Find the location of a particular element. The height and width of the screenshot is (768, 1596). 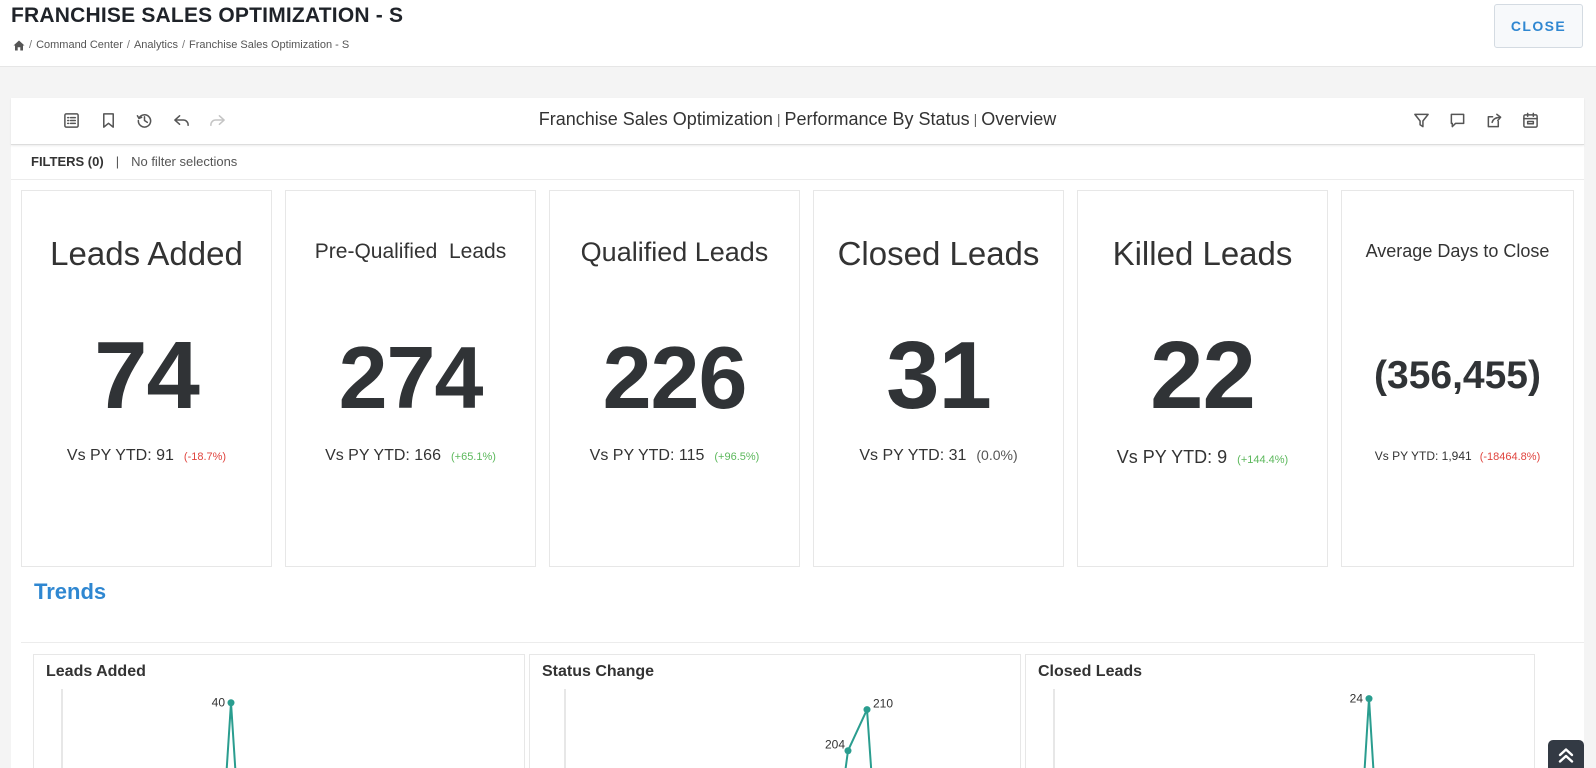

kpi-card-killed-leads: Killed Leads 22 Vs PY YTD: 9 (+144.4%) is located at coordinates (1202, 378).